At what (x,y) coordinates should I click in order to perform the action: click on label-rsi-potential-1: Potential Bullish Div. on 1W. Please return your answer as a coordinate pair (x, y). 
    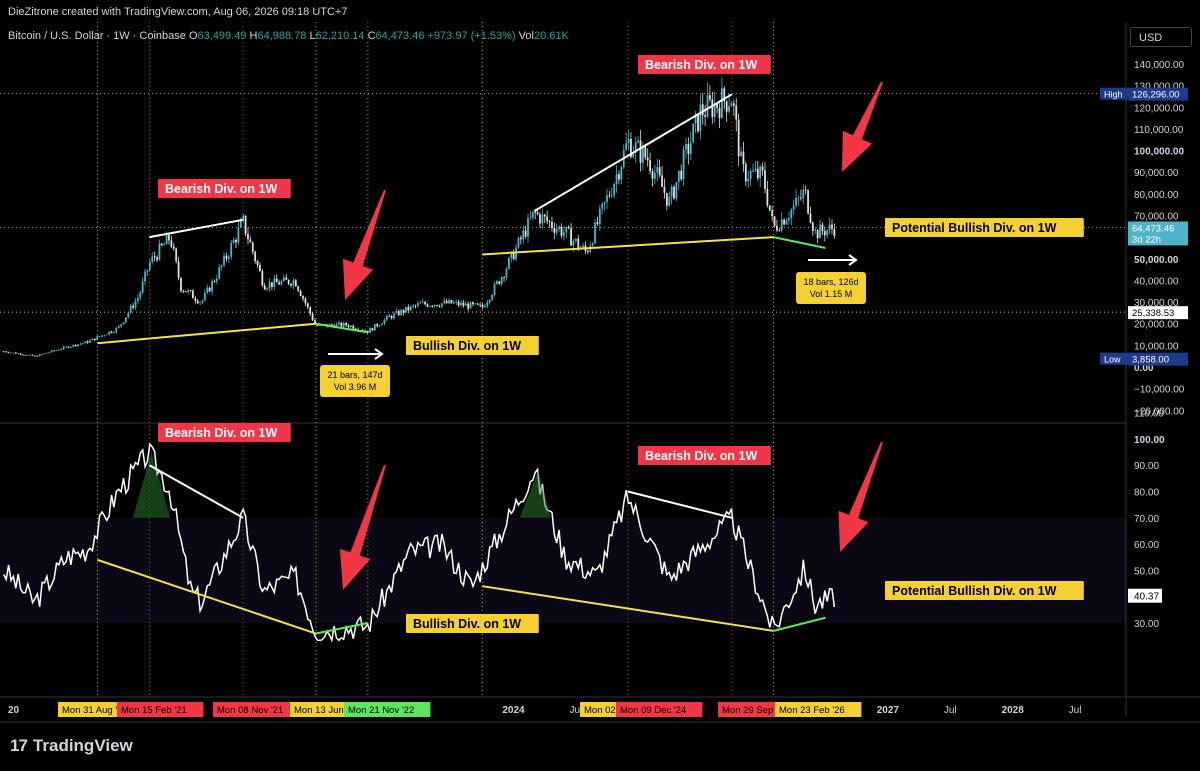
    Looking at the image, I should click on (984, 590).